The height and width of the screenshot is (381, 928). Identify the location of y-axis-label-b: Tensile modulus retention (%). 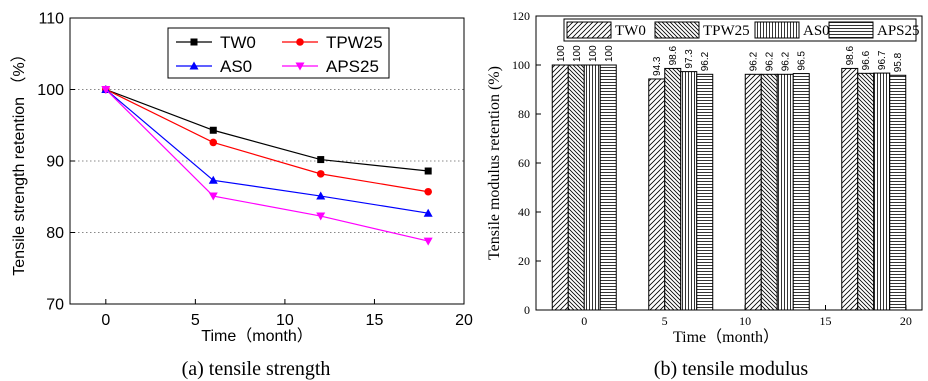
(494, 163).